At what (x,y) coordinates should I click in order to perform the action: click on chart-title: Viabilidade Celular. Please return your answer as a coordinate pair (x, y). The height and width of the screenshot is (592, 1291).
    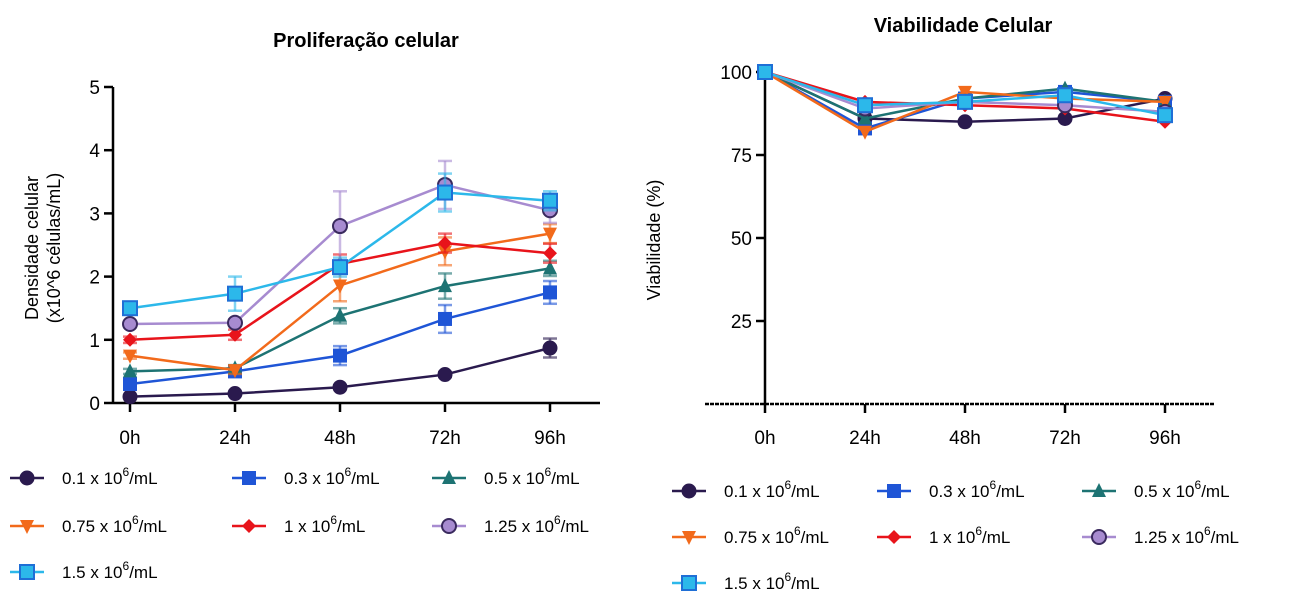
    Looking at the image, I should click on (963, 26).